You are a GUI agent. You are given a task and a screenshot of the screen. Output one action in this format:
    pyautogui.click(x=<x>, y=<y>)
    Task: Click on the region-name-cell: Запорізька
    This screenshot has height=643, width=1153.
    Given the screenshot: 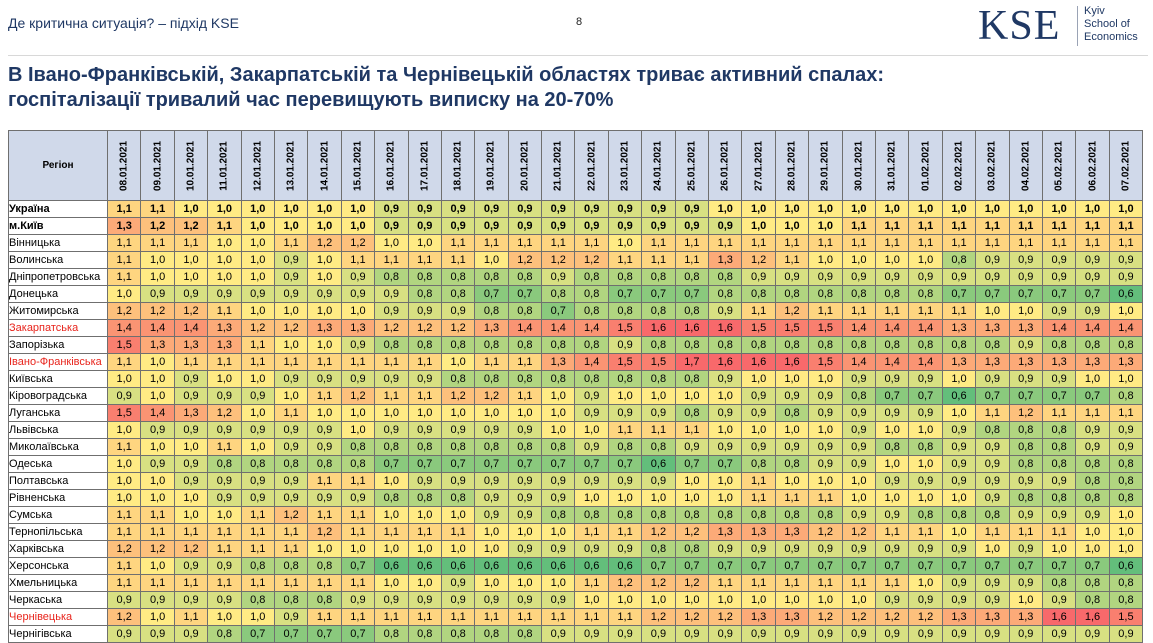 What is the action you would take?
    pyautogui.click(x=58, y=345)
    